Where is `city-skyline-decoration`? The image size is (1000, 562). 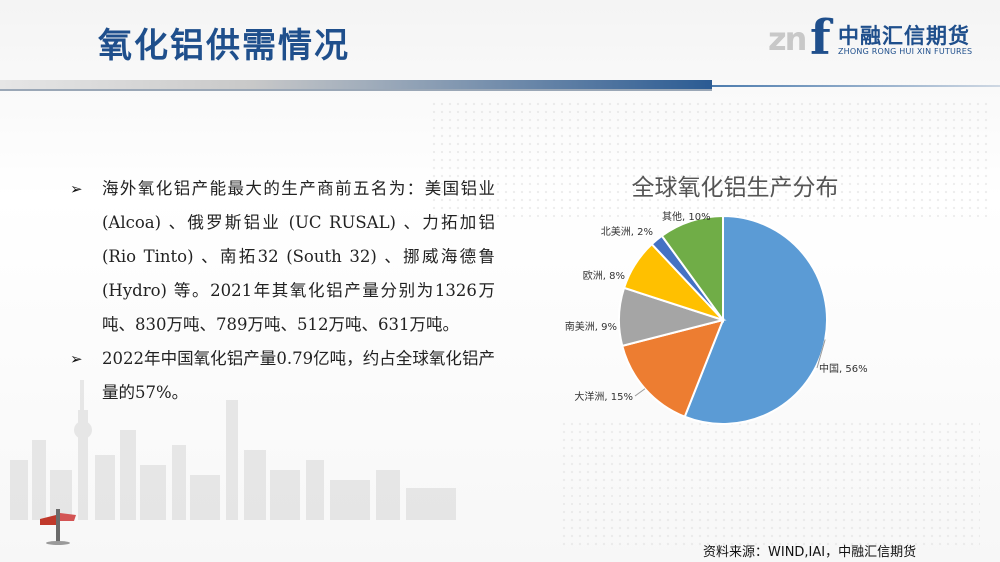
city-skyline-decoration is located at coordinates (233, 450).